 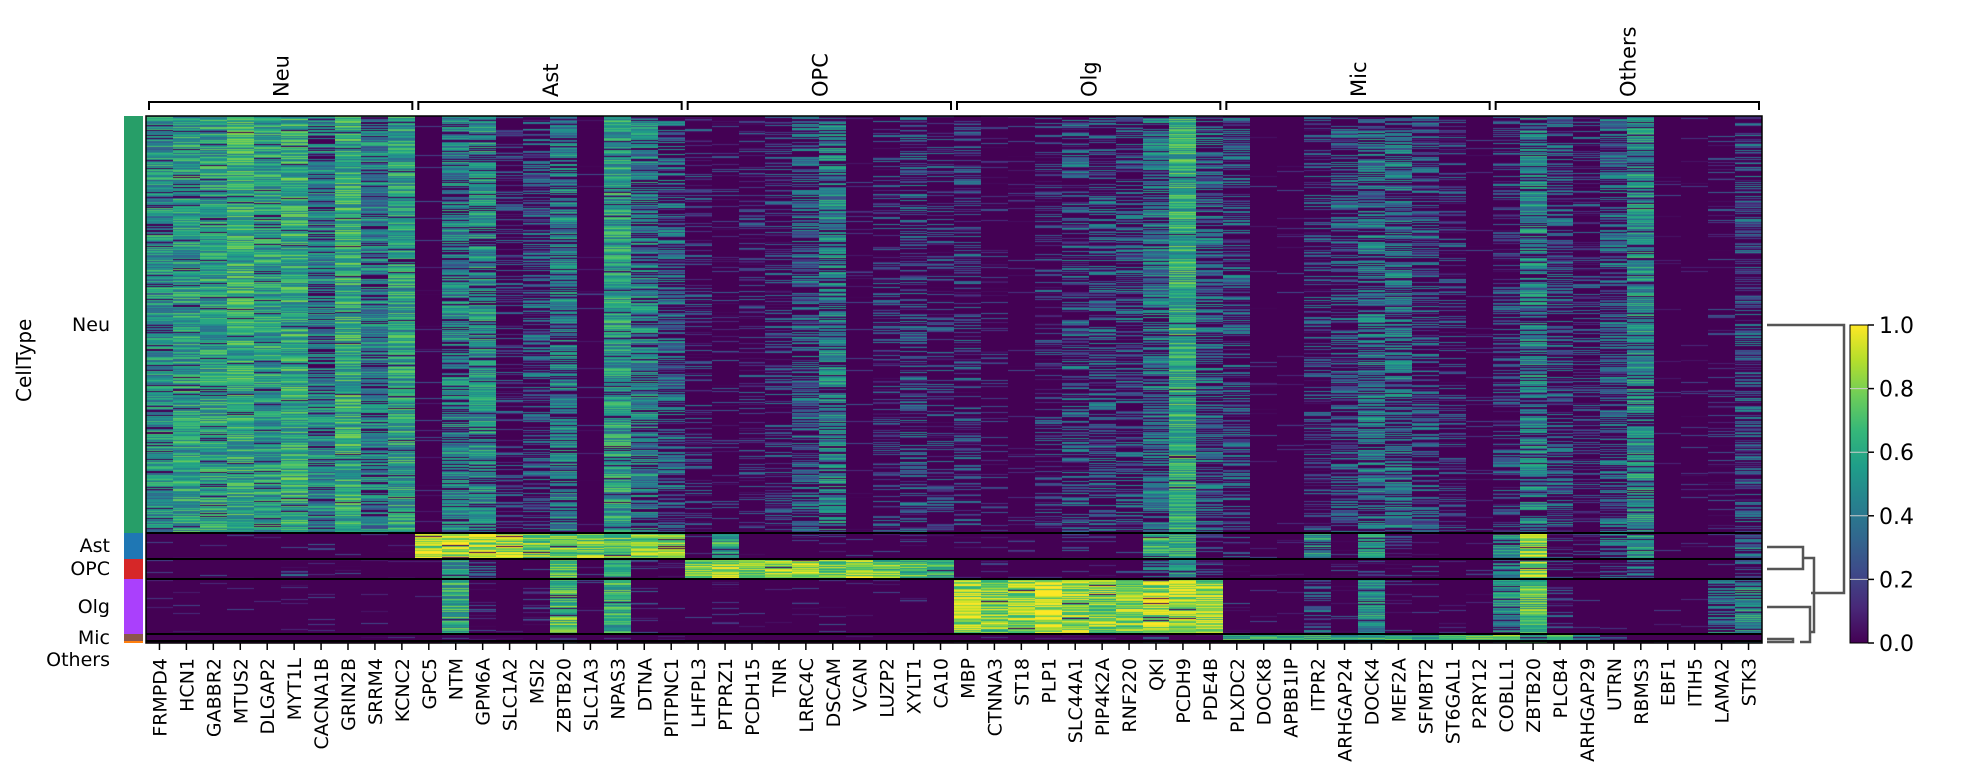 What do you see at coordinates (1022, 682) in the screenshot?
I see `gene-label: ST18` at bounding box center [1022, 682].